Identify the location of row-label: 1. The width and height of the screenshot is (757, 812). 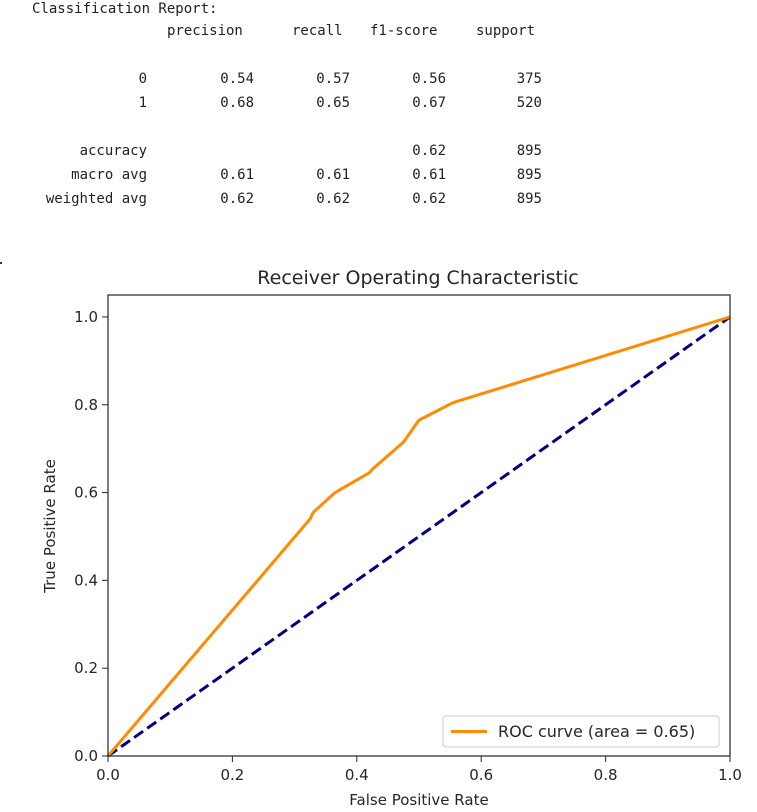
(142, 103).